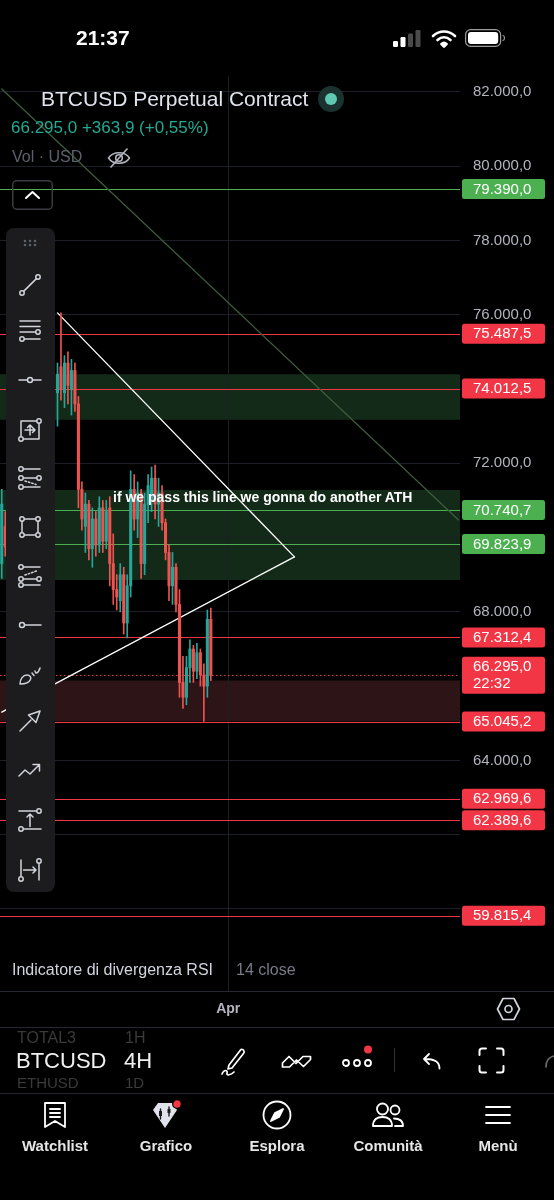 This screenshot has height=1200, width=554. Describe the element at coordinates (502, 915) in the screenshot. I see `ref-line-label: 59.815,4` at that location.